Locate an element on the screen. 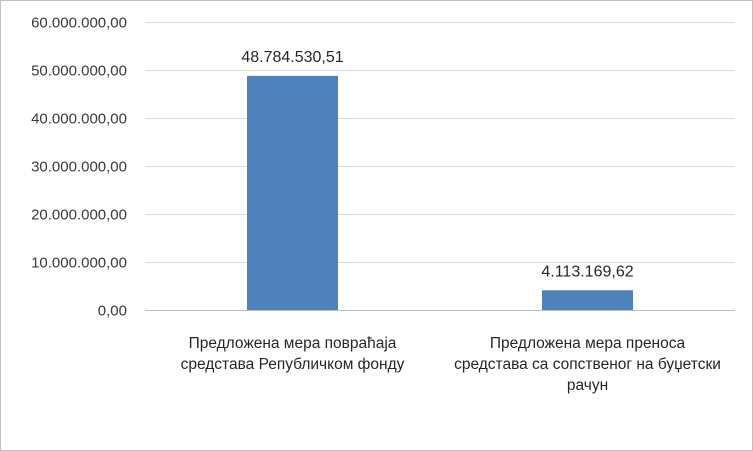  category-label-2-line-3: рачун is located at coordinates (587, 385).